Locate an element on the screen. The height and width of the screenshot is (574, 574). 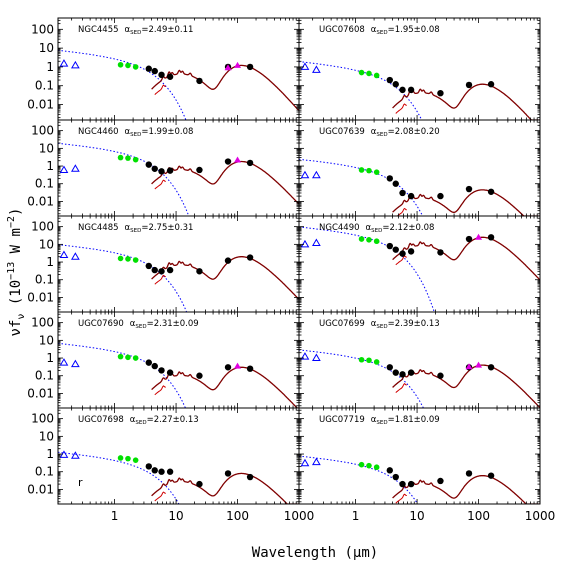
sed-panel: 1 10 100 1000 UGC07719 αSED=1.81±0.09 is located at coordinates (426, 465).